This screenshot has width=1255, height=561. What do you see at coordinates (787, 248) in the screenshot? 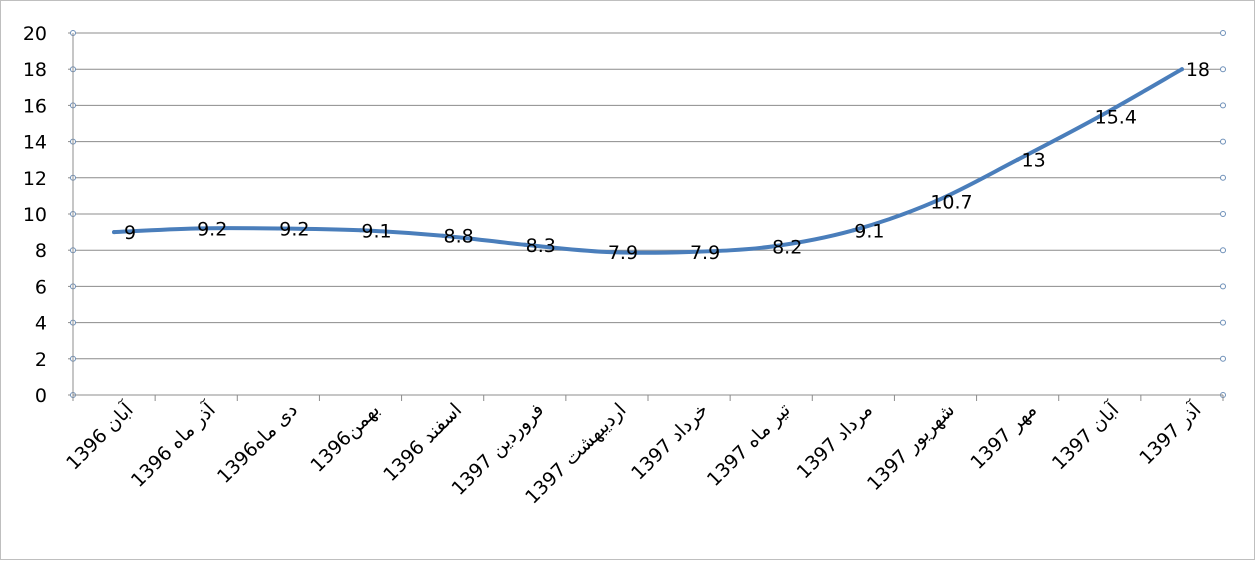
I see `data-label: 8.2` at bounding box center [787, 248].